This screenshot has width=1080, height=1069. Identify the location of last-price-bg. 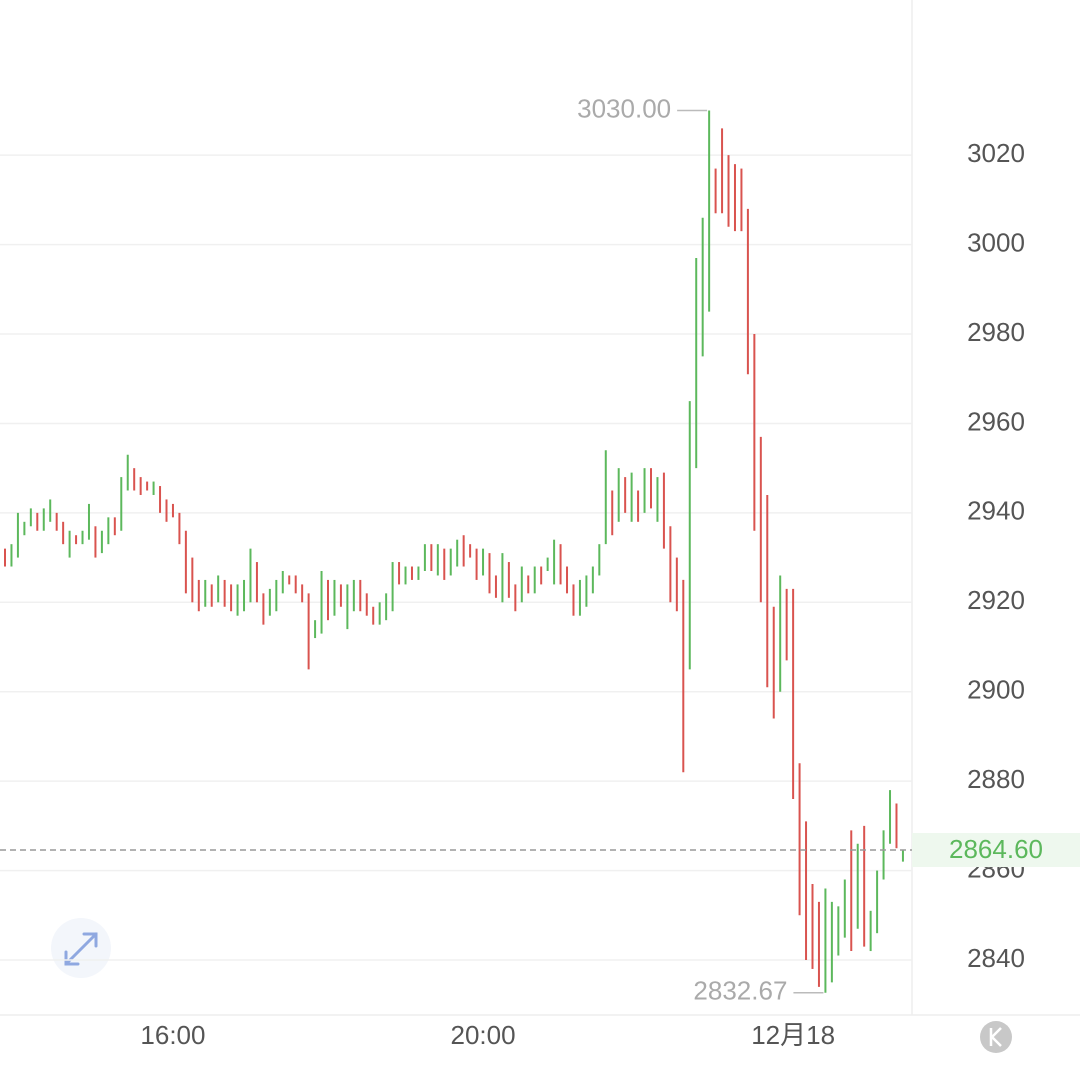
(996, 850).